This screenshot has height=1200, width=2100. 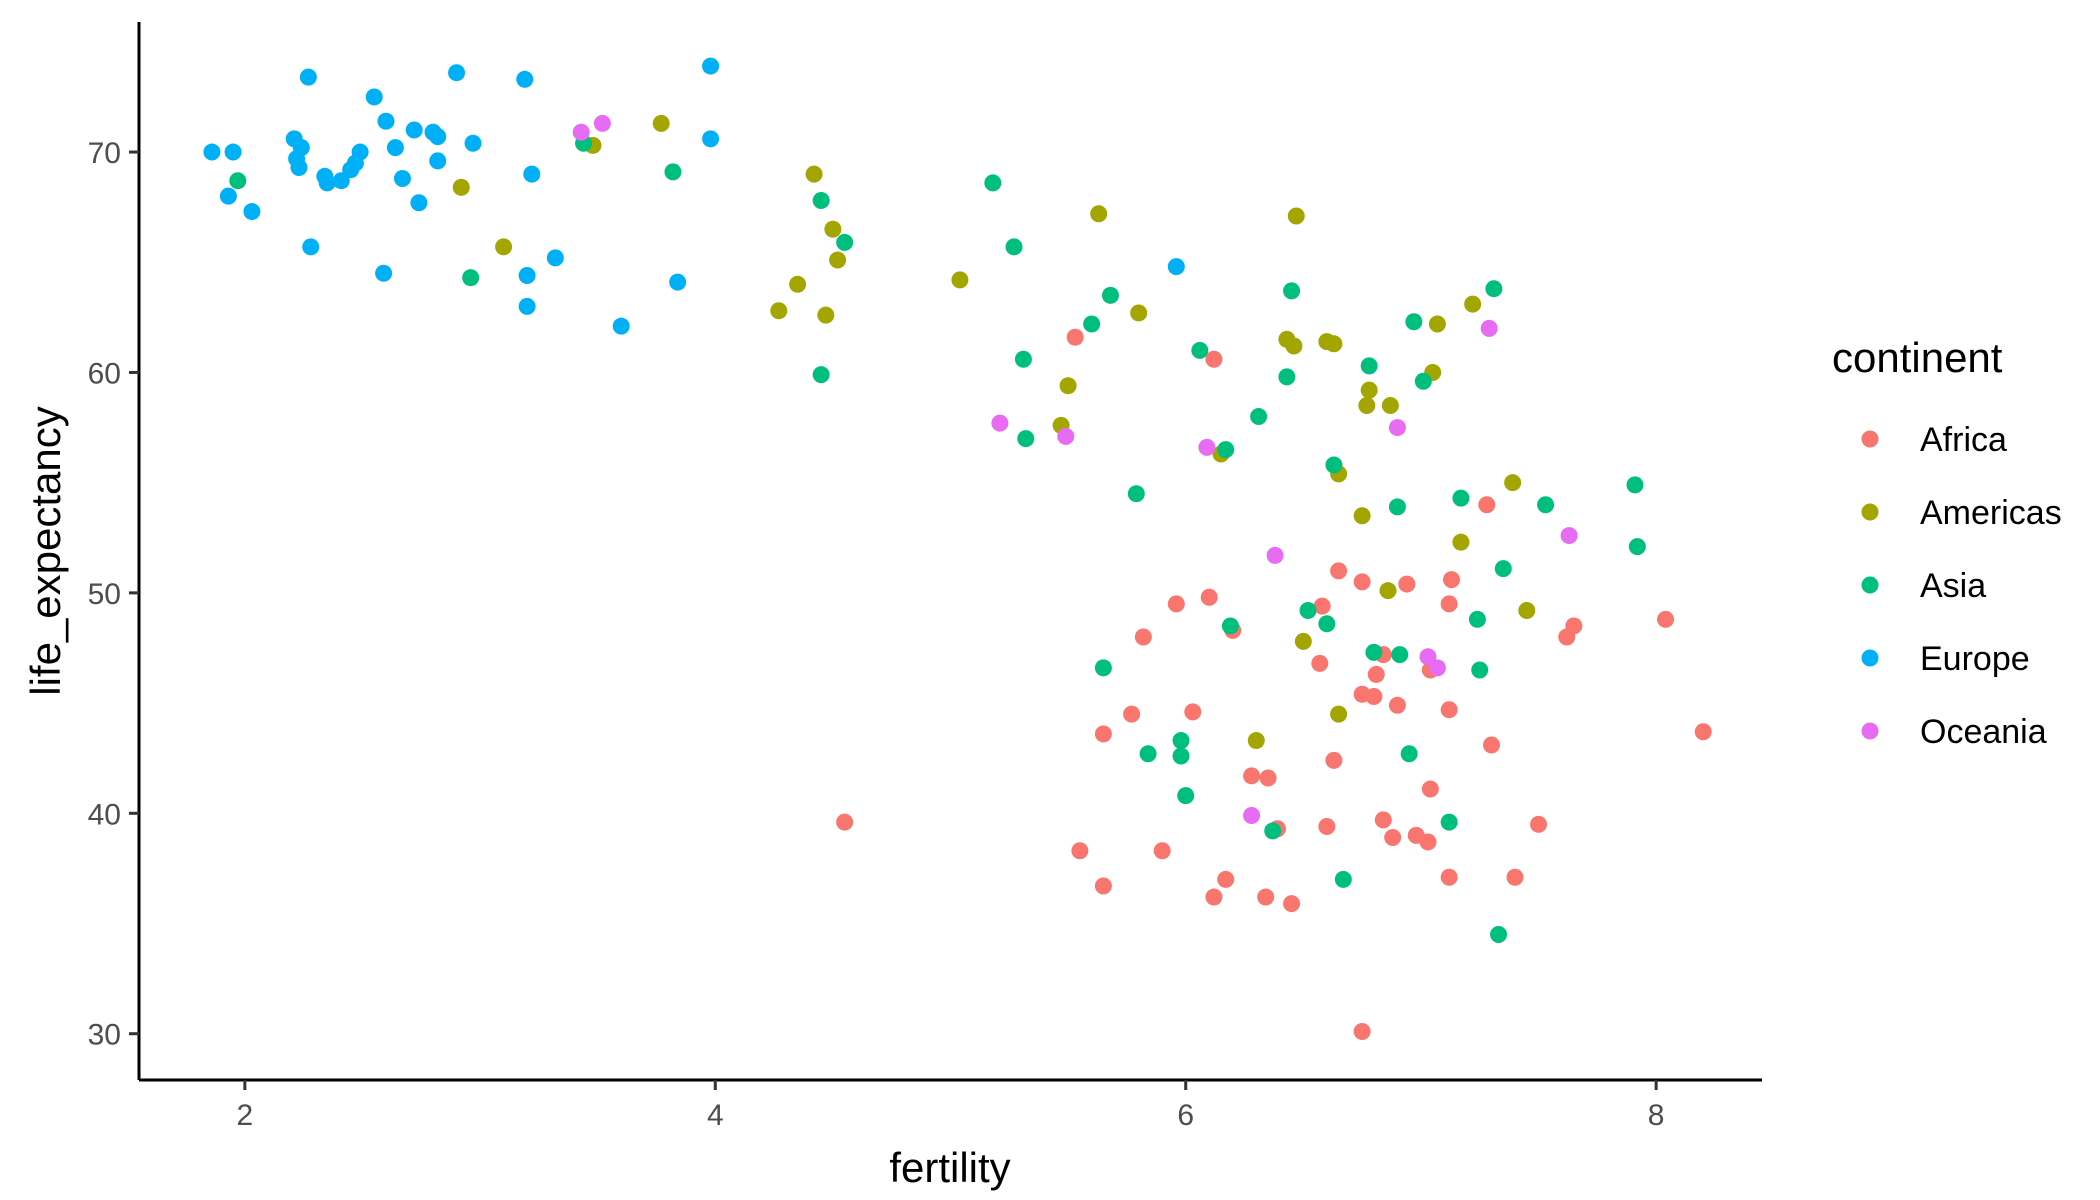 I want to click on legend-item-africa: Africa, so click(x=1934, y=440).